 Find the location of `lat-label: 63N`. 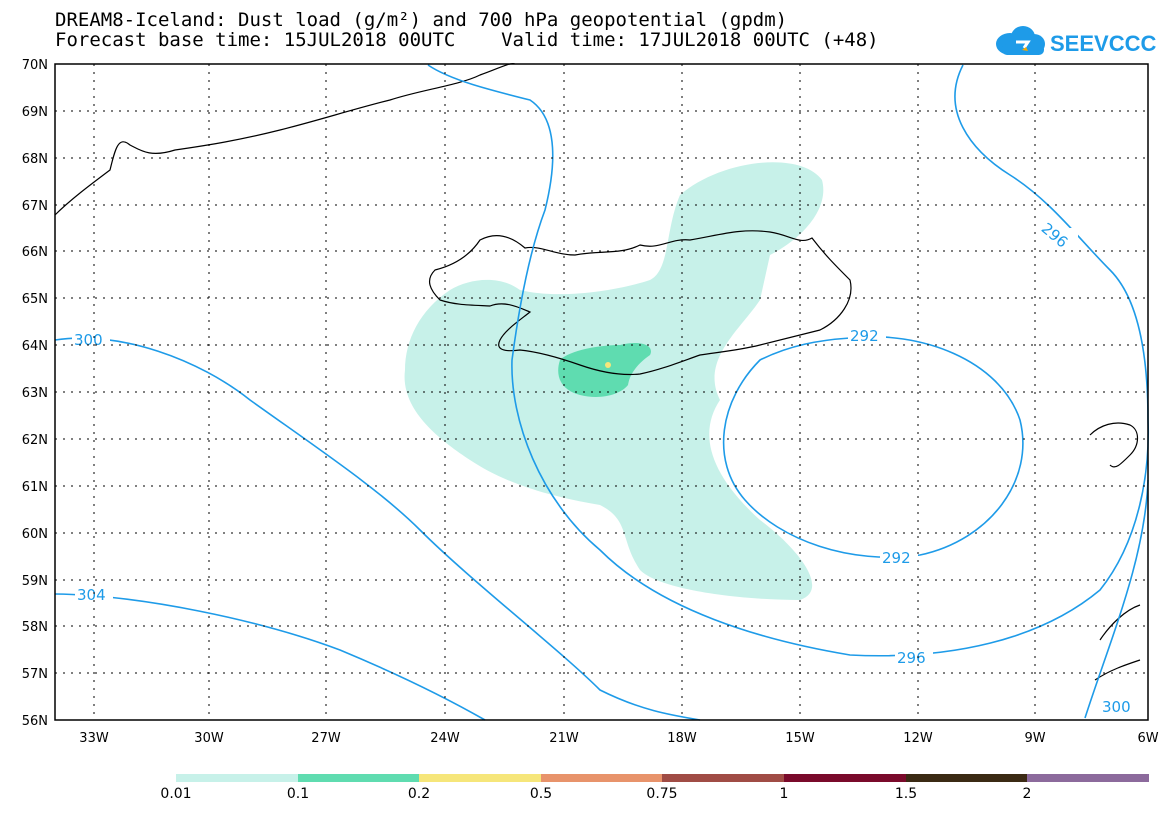

lat-label: 63N is located at coordinates (35, 393).